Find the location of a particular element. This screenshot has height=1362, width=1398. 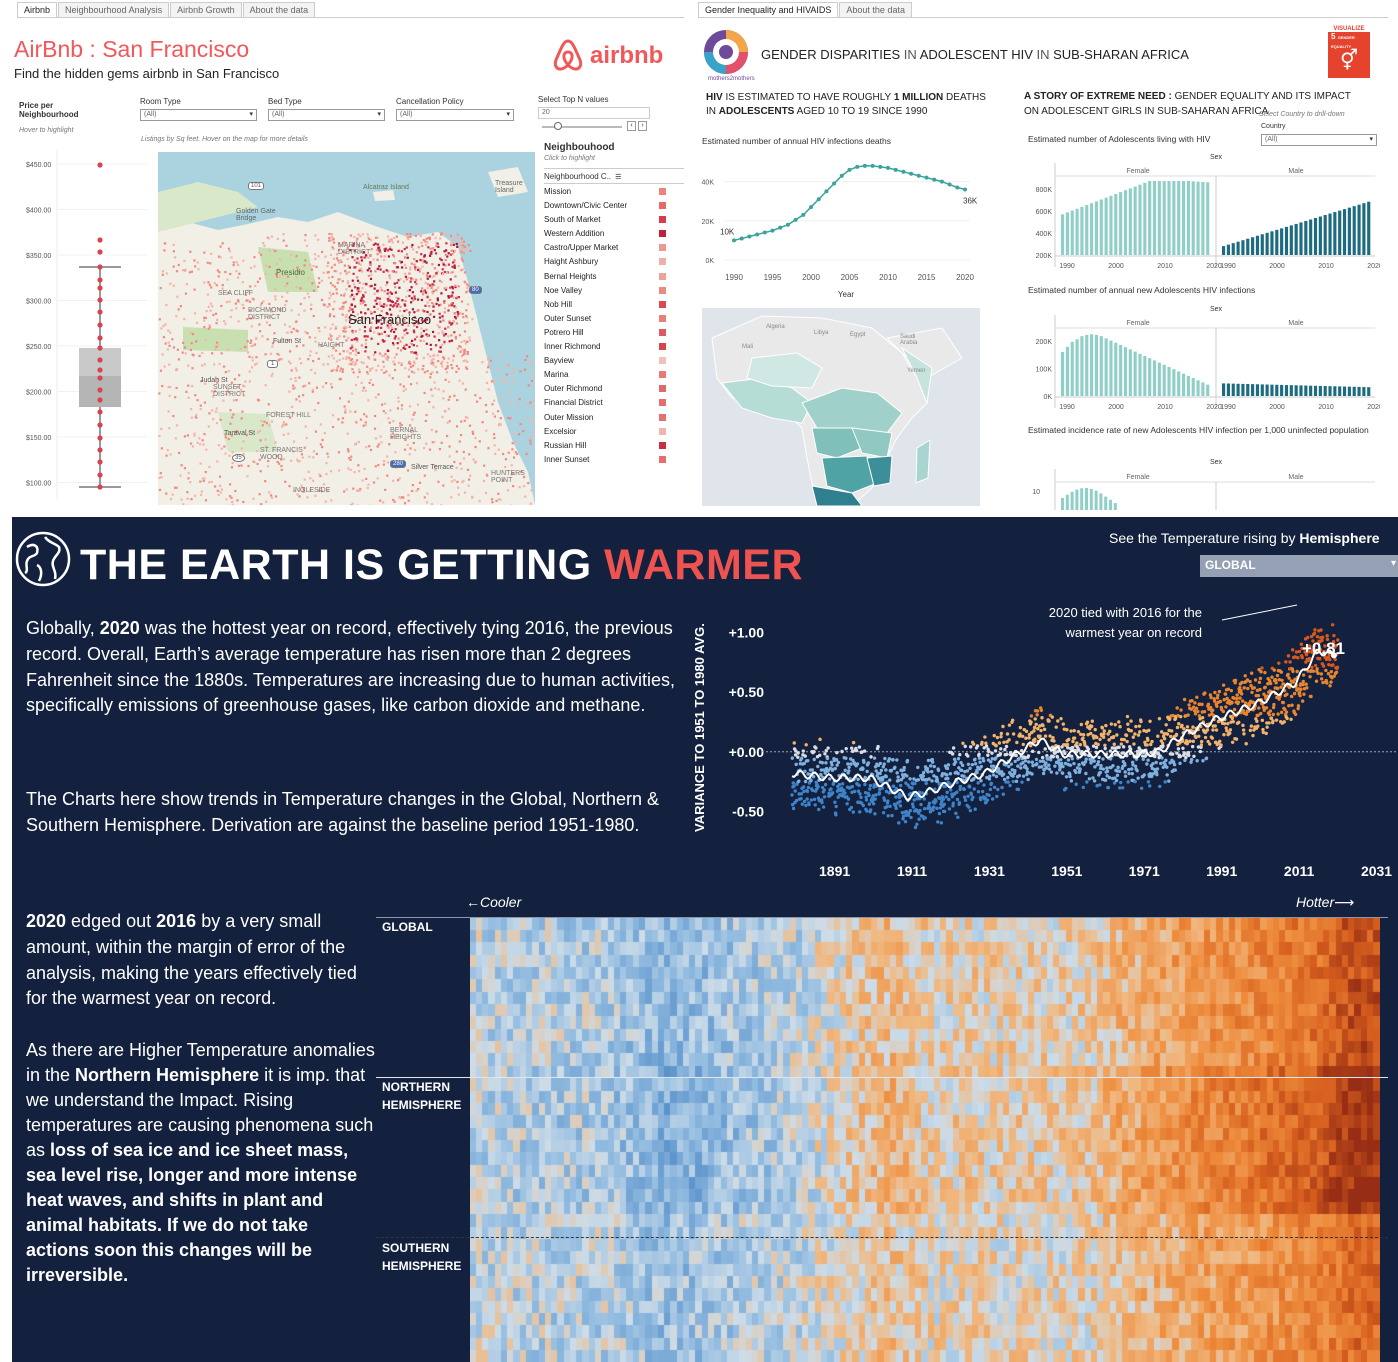

price-dot is located at coordinates (100, 338).